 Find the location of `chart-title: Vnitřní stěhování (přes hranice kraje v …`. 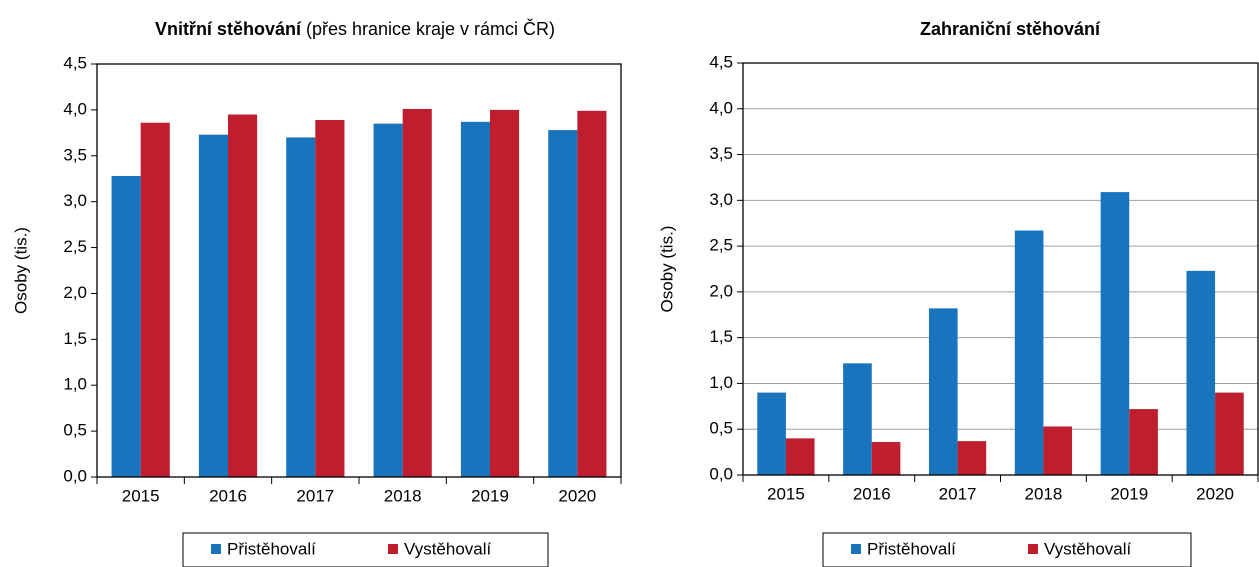

chart-title: Vnitřní stěhování (přes hranice kraje v … is located at coordinates (355, 28).